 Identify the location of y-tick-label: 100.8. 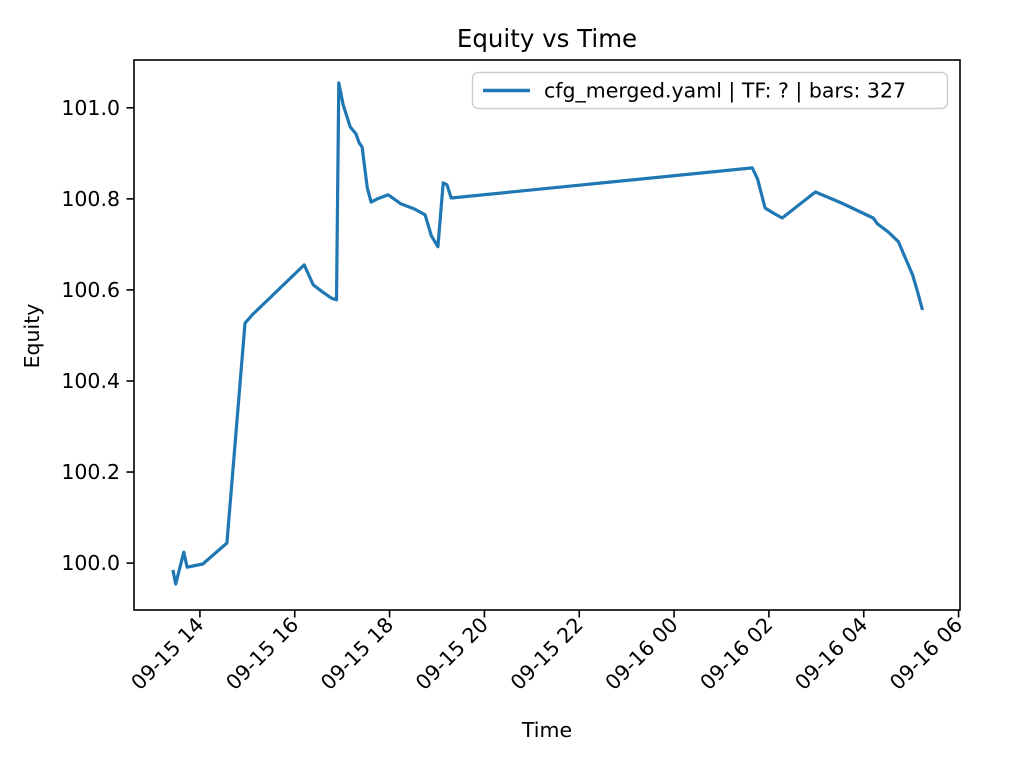
(90, 199).